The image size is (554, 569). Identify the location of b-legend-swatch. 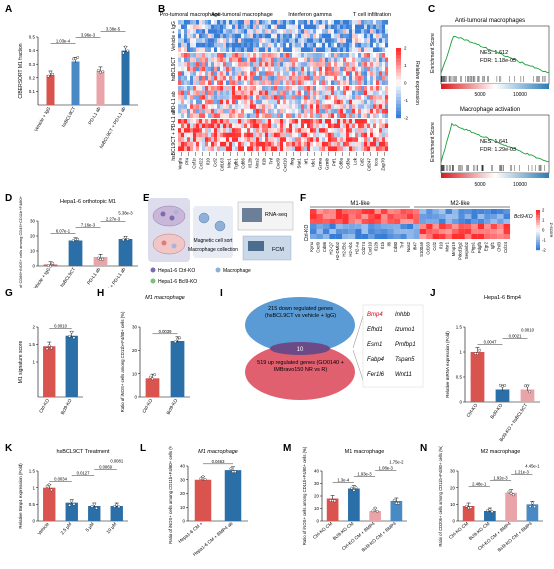
(398, 64).